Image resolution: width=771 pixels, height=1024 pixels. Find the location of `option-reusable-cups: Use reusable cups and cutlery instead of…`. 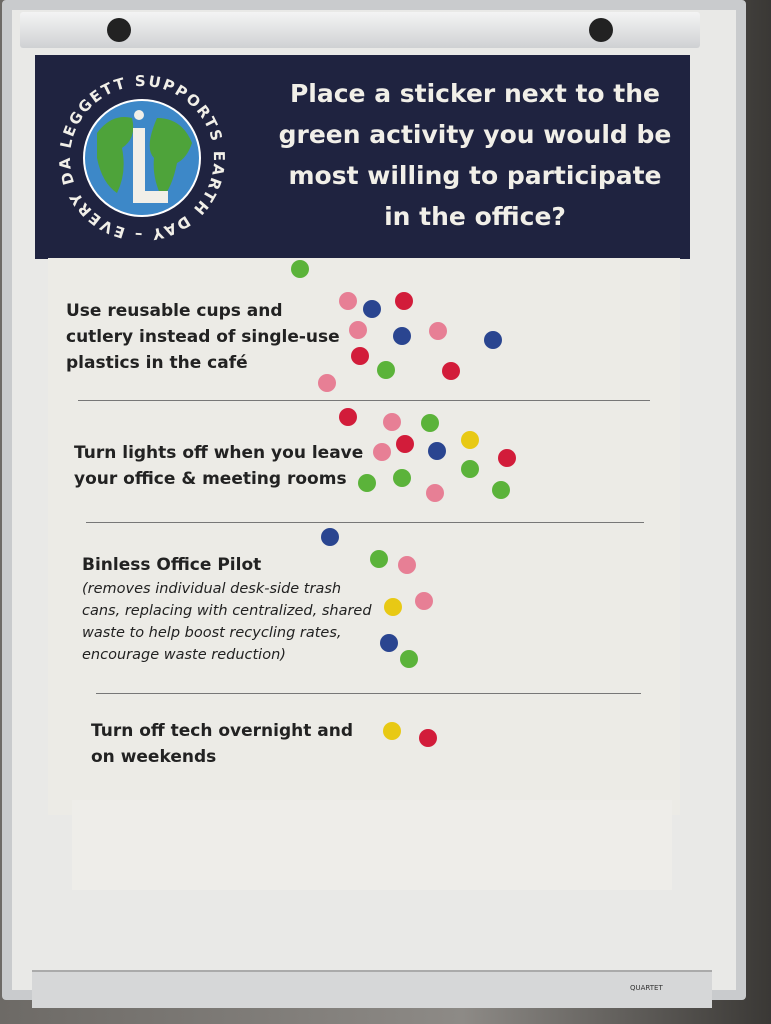

option-reusable-cups: Use reusable cups and cutlery instead of… is located at coordinates (203, 337).